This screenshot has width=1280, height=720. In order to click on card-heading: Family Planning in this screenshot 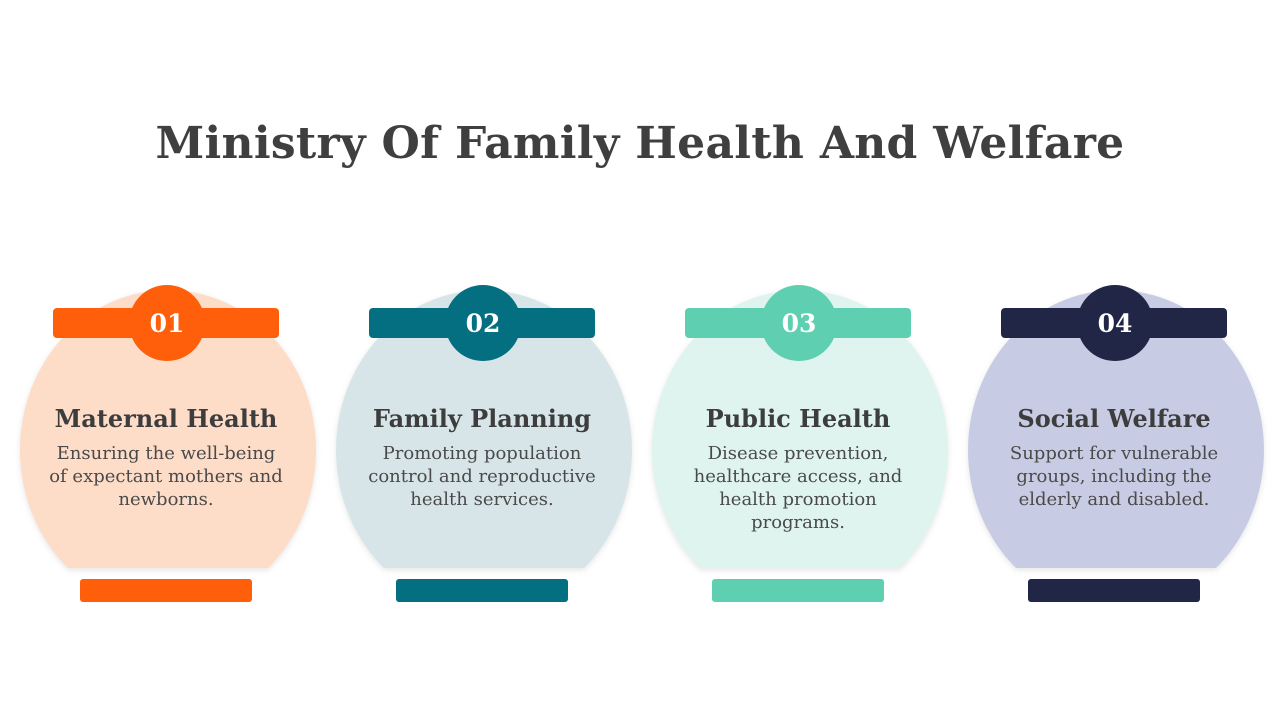, I will do `click(482, 418)`.